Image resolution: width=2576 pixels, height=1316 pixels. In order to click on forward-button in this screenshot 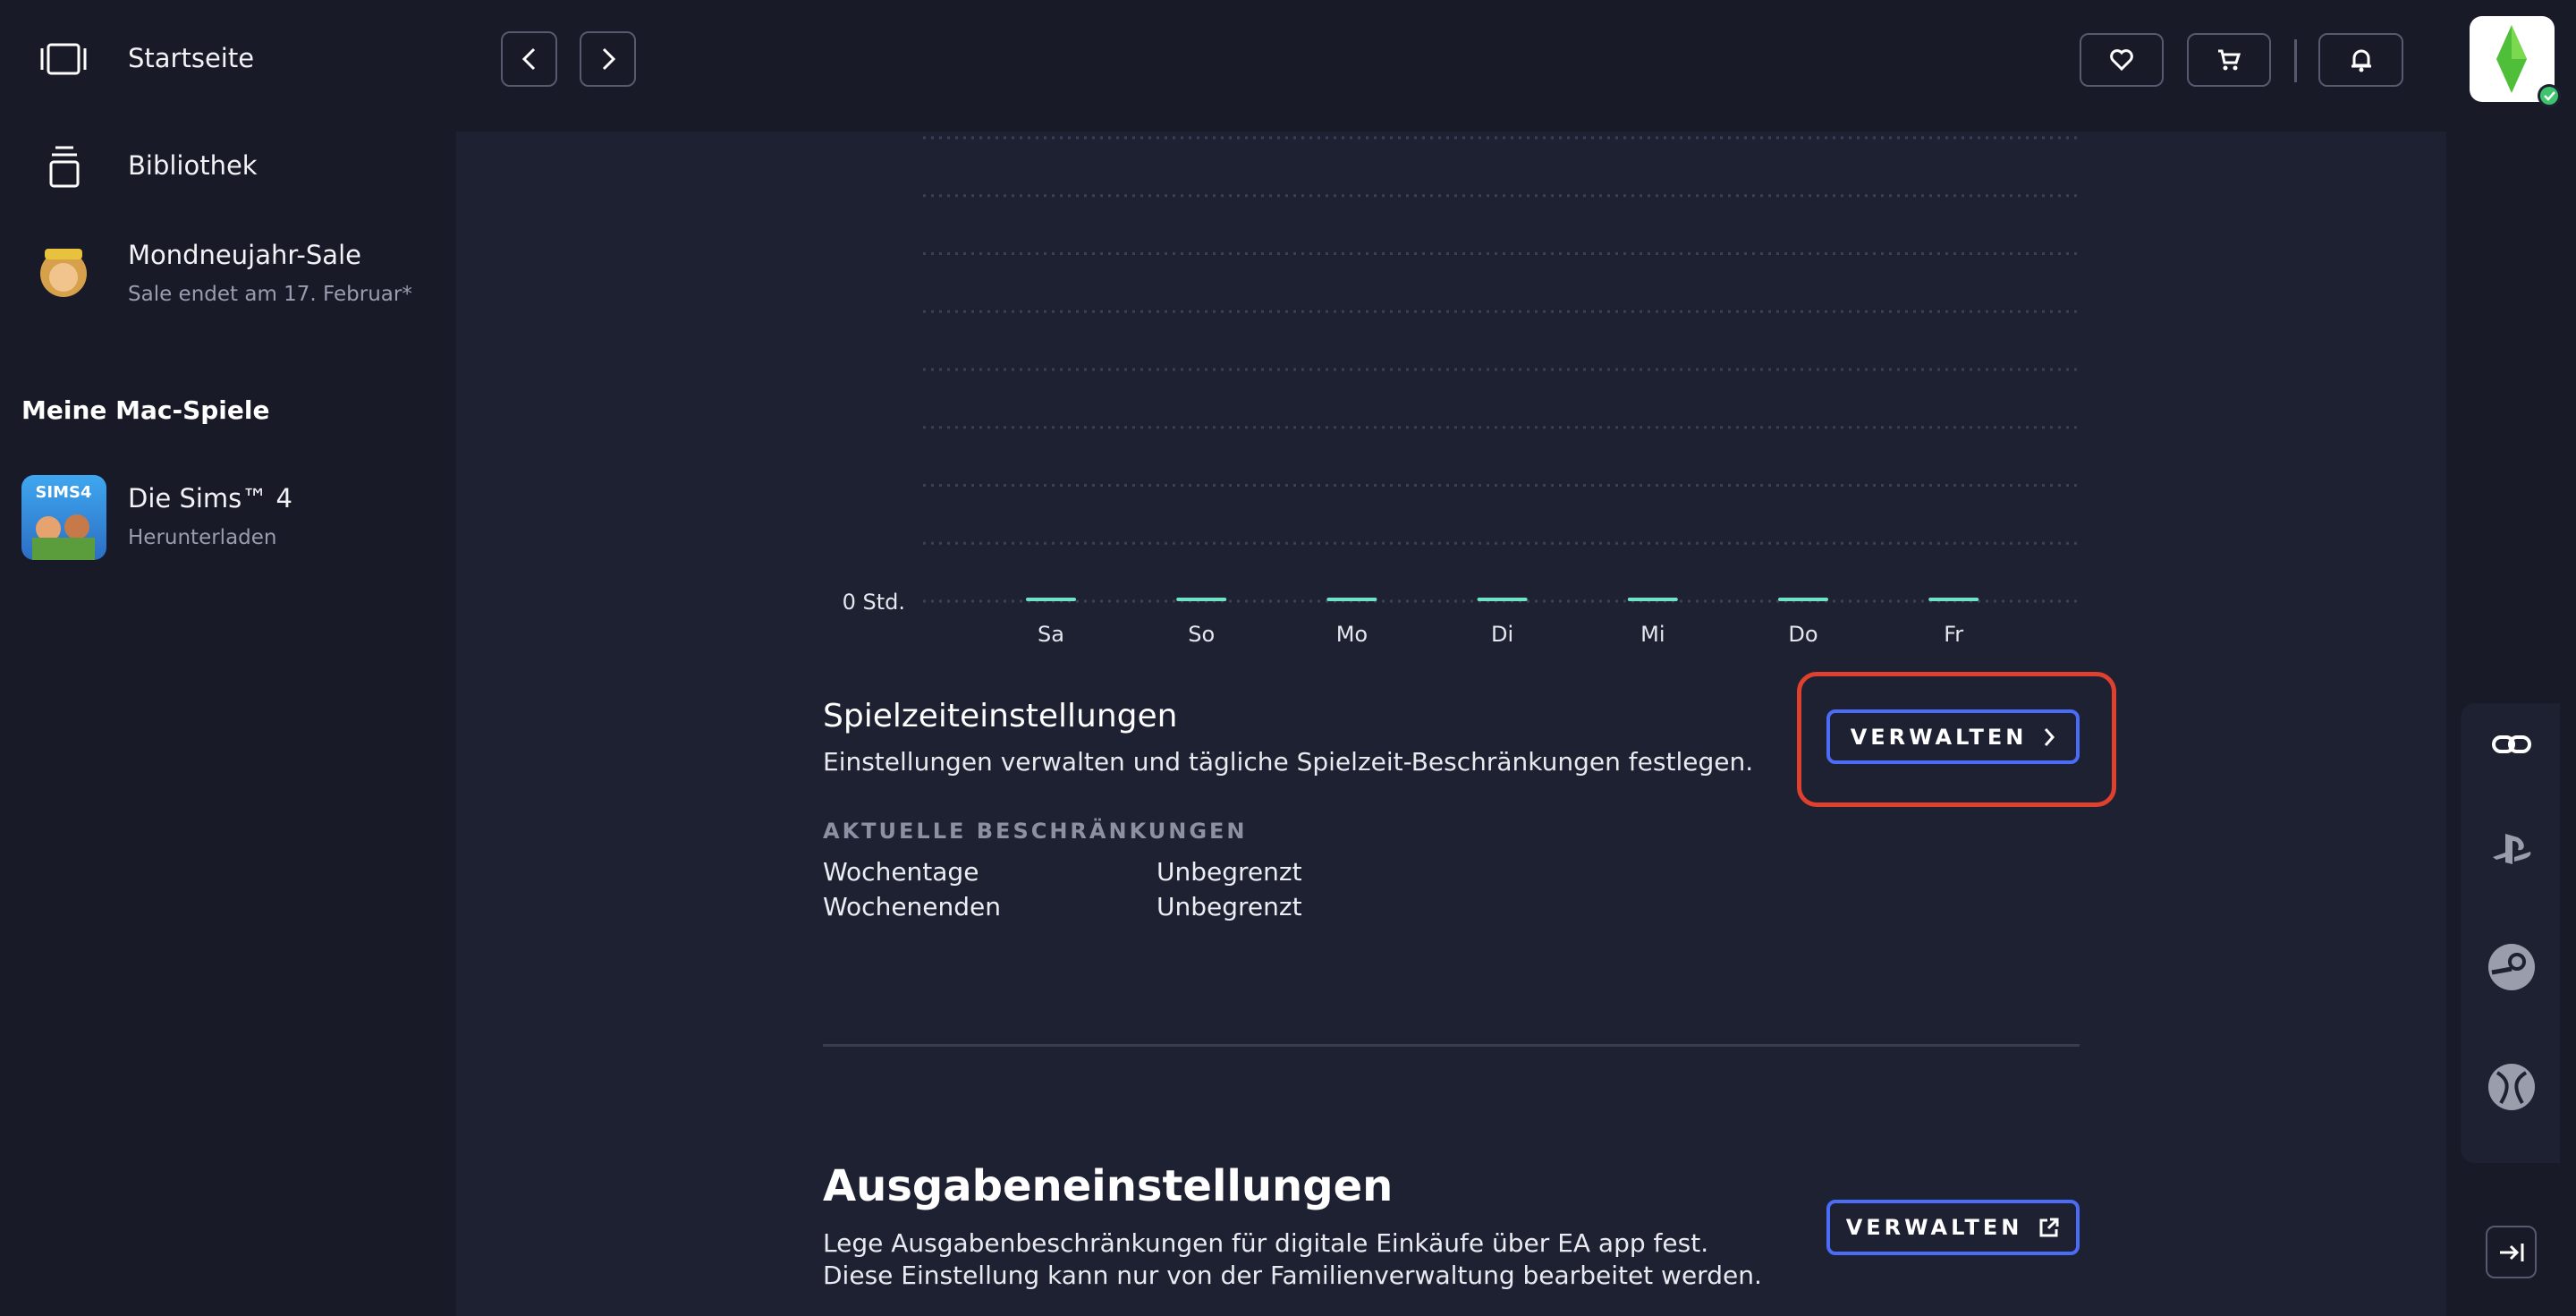, I will do `click(608, 59)`.